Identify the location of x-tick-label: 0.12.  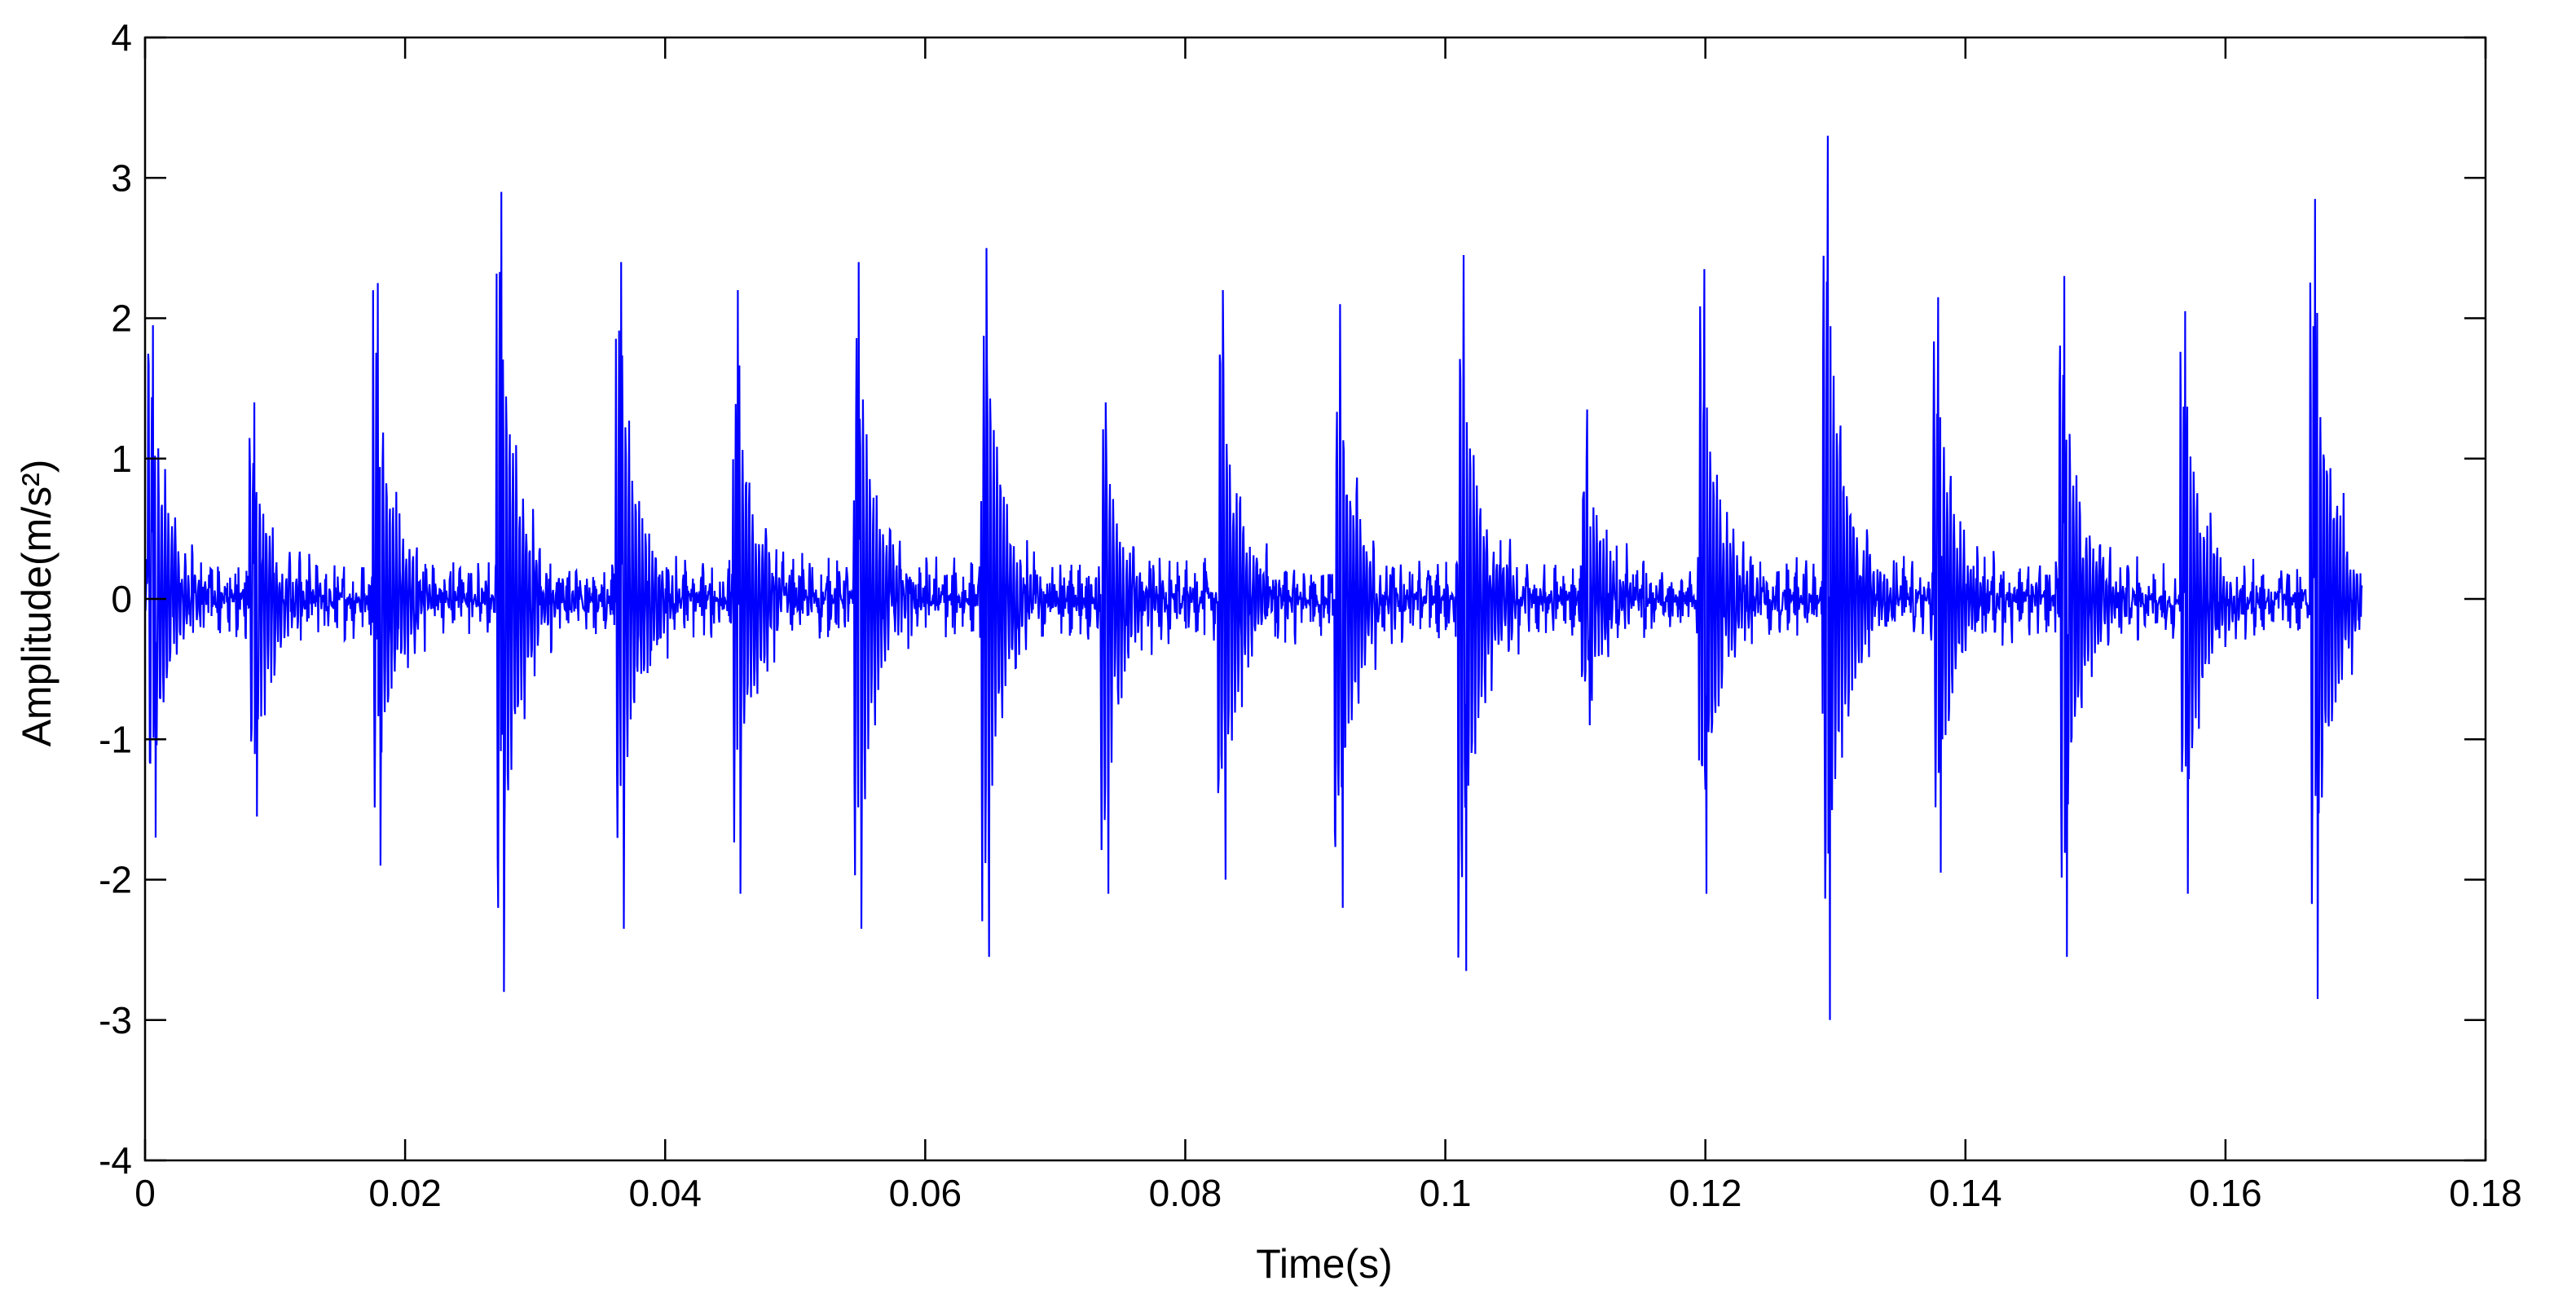
(1705, 1193).